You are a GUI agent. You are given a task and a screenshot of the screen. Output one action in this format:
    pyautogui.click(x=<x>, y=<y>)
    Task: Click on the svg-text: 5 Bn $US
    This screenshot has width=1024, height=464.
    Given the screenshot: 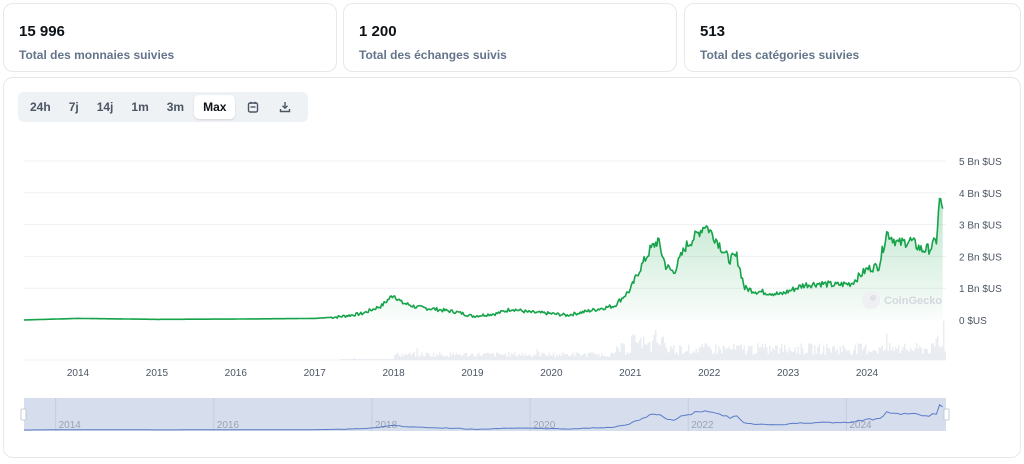 What is the action you would take?
    pyautogui.click(x=980, y=162)
    